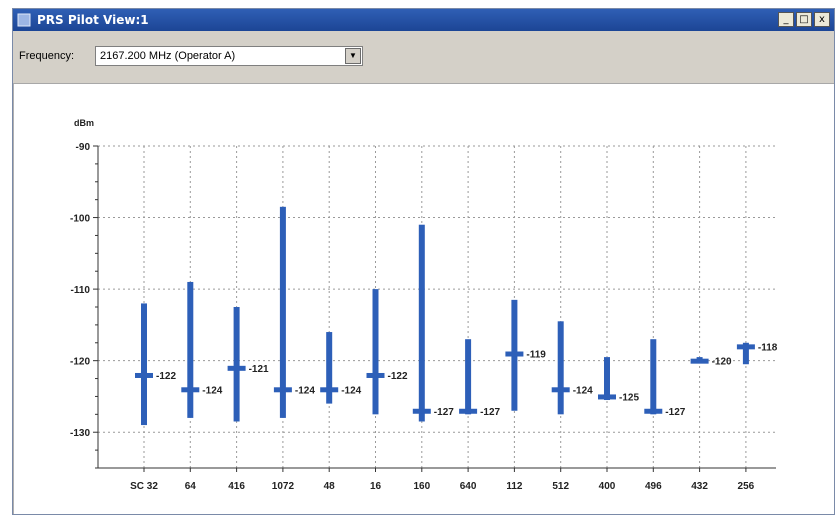 Image resolution: width=837 pixels, height=517 pixels. What do you see at coordinates (376, 486) in the screenshot?
I see `x-tick-label: 16` at bounding box center [376, 486].